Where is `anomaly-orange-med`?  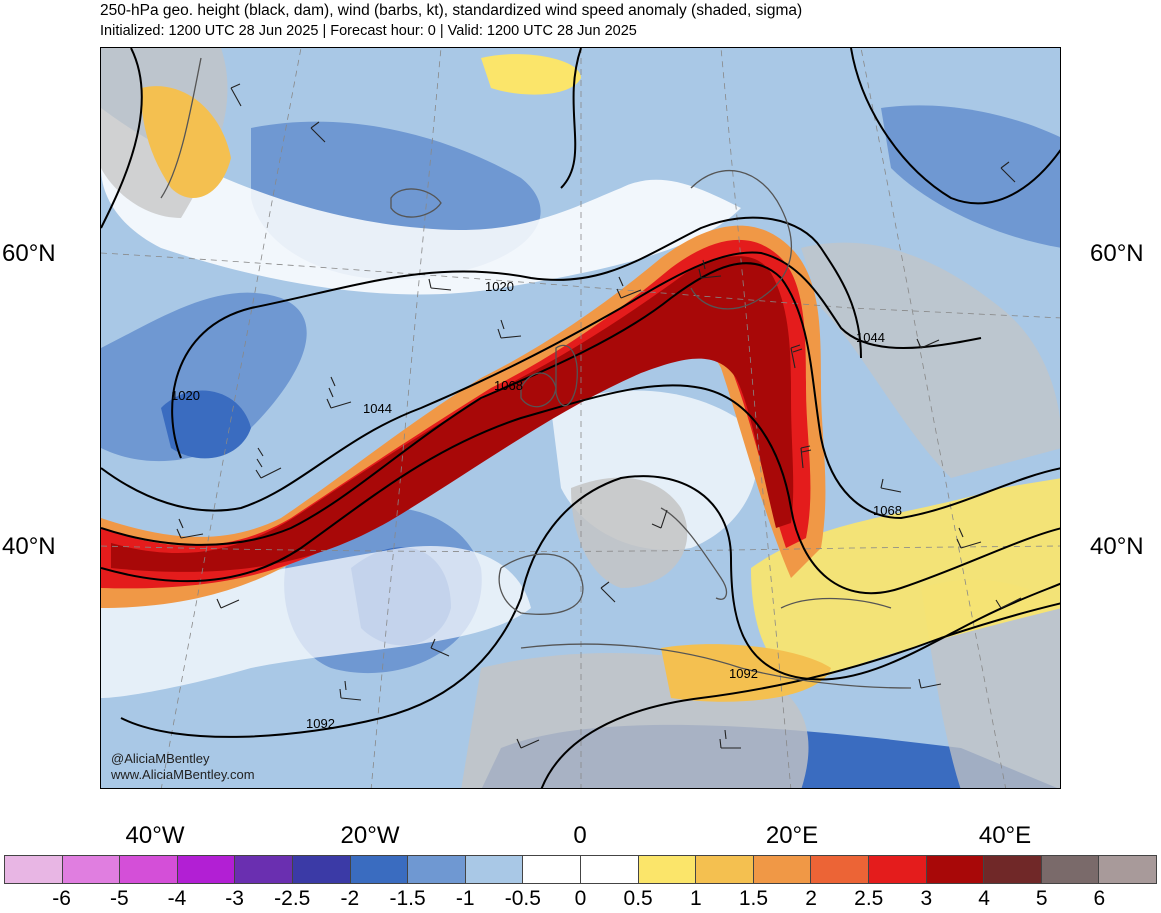
anomaly-orange-med is located at coordinates (746, 673).